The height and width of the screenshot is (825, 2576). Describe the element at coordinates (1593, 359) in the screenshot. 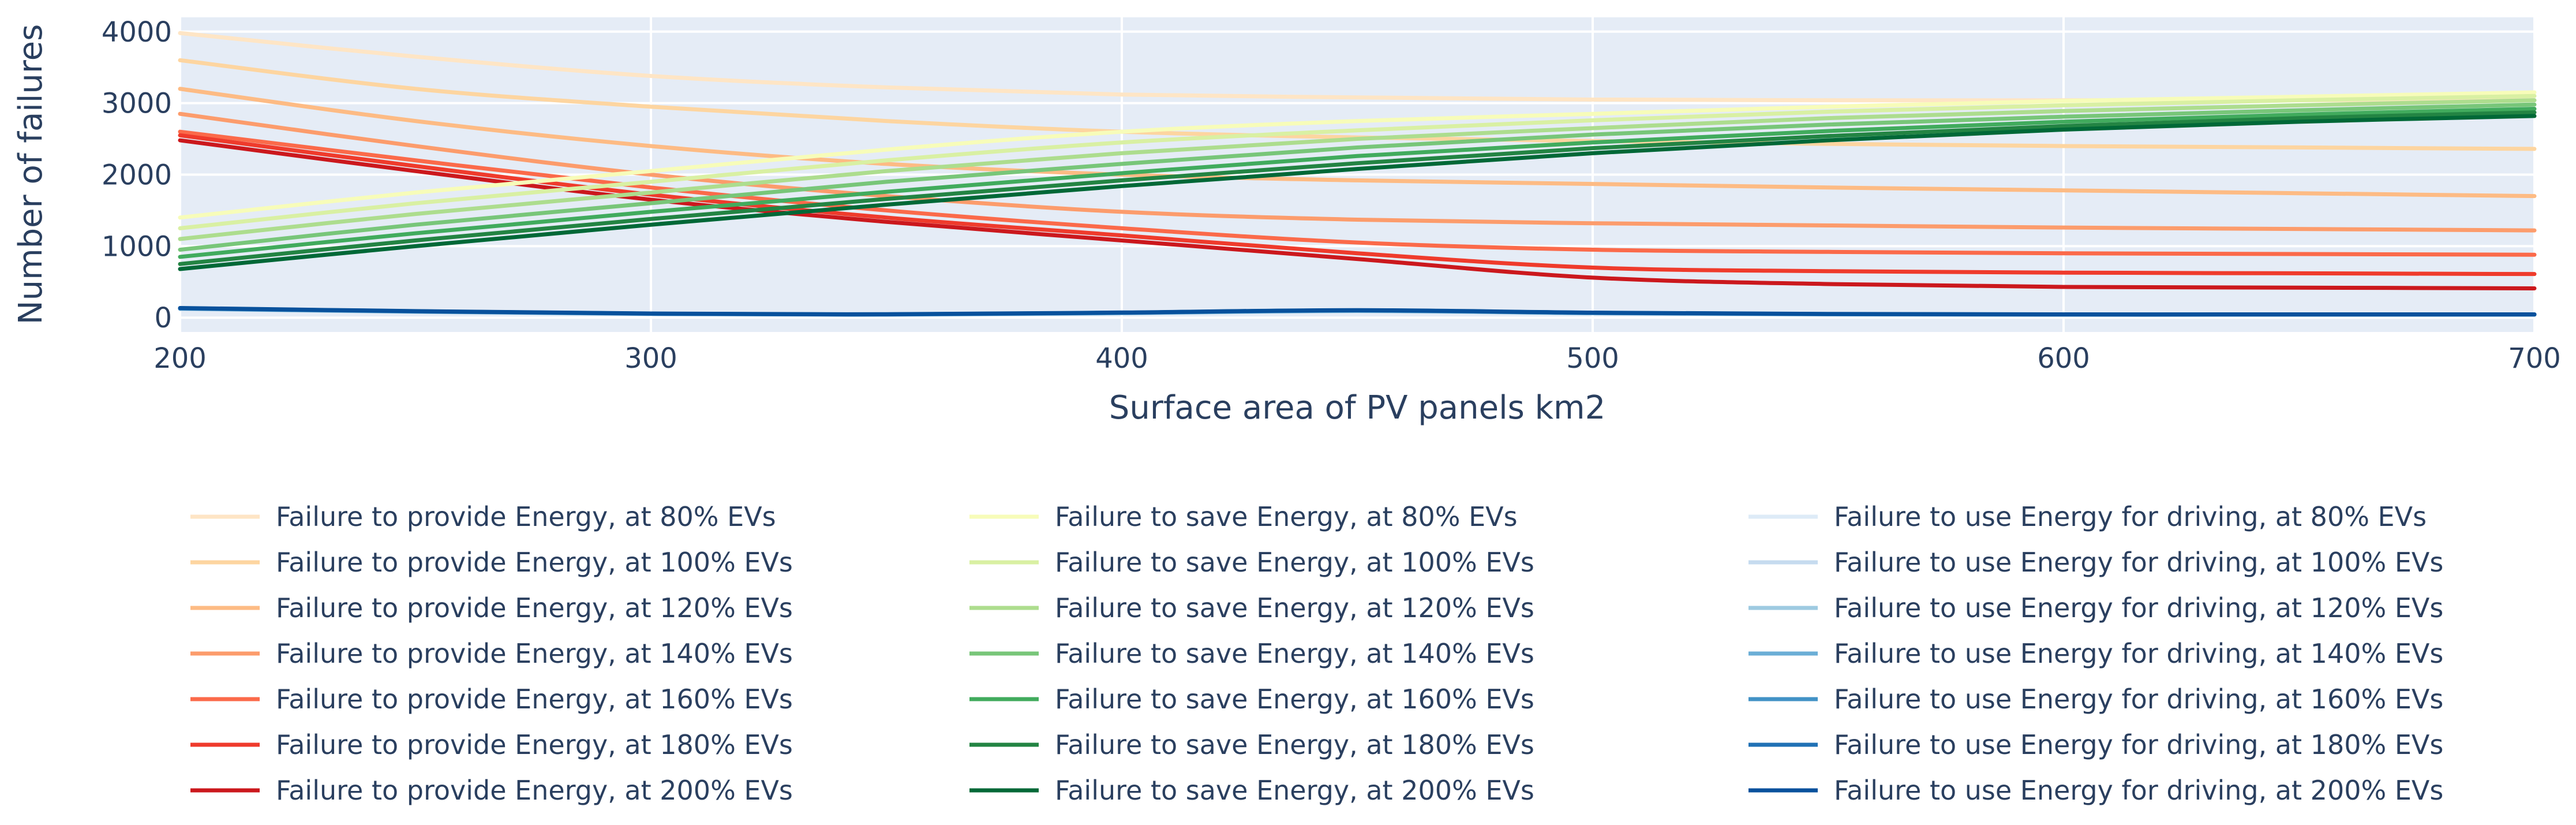

I see `x-tick-label: 500` at that location.